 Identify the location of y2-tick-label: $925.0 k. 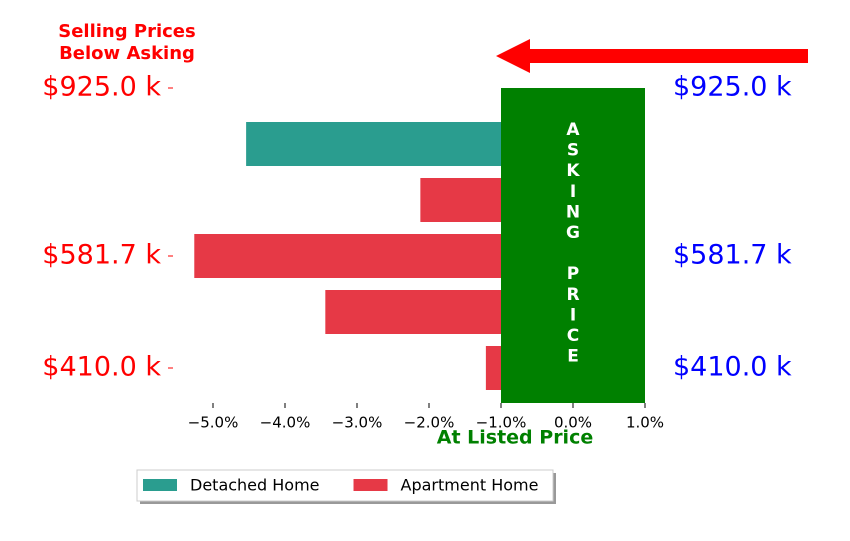
(732, 87).